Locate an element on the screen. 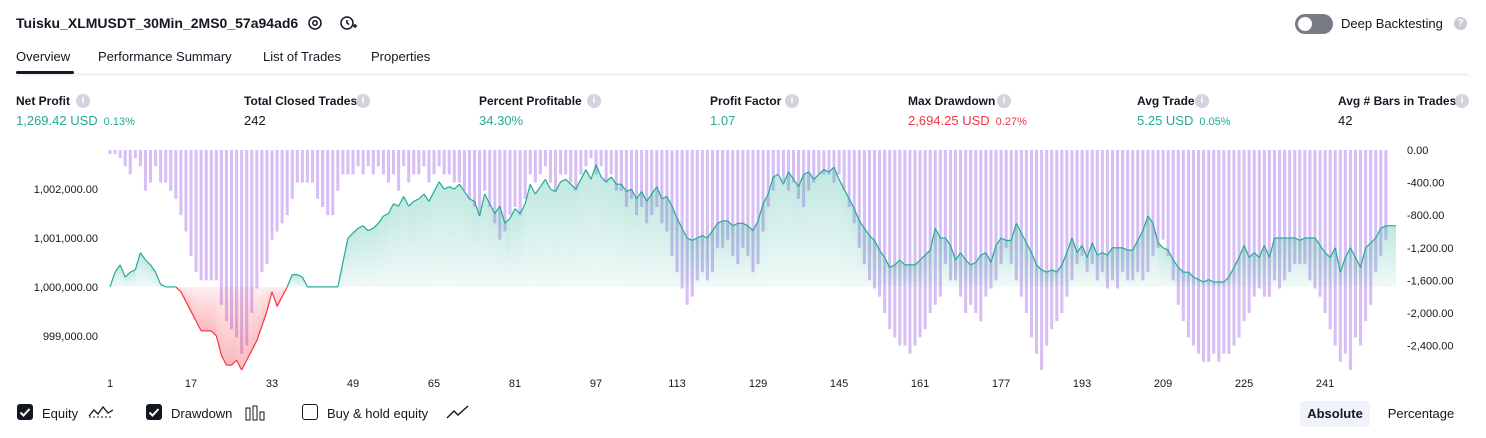  absolute-button: Absolute is located at coordinates (1335, 414).